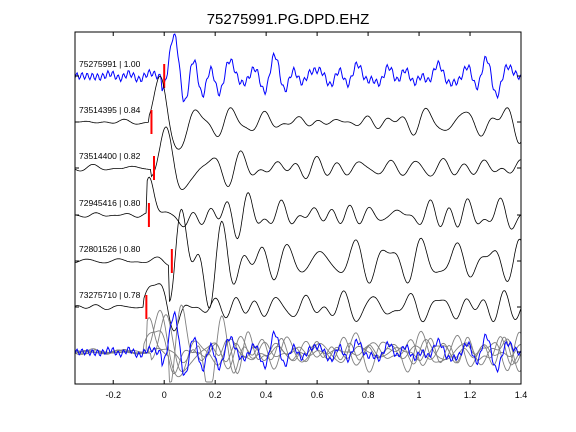 This screenshot has width=576, height=432. What do you see at coordinates (368, 395) in the screenshot?
I see `x-tick-label: 0.8` at bounding box center [368, 395].